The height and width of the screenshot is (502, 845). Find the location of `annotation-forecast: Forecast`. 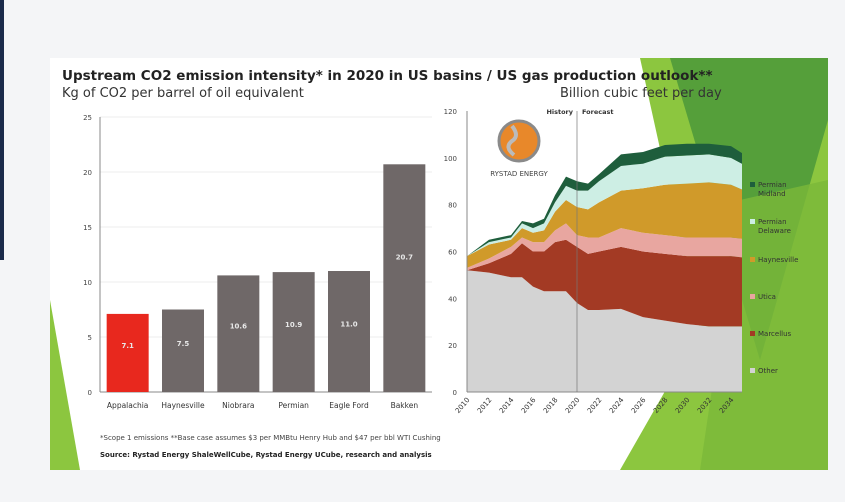

annotation-forecast: Forecast is located at coordinates (597, 112).